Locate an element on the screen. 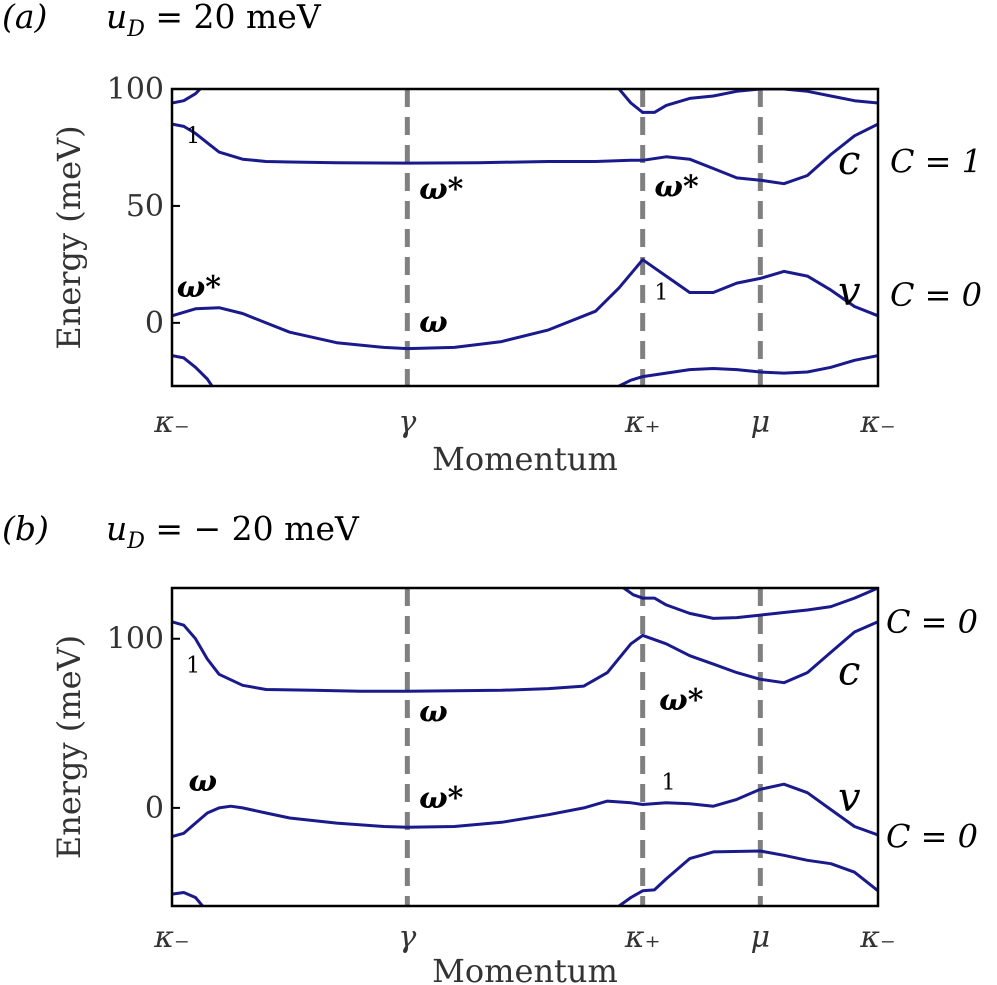 The width and height of the screenshot is (997, 985). panel-label: (b) is located at coordinates (25, 528).